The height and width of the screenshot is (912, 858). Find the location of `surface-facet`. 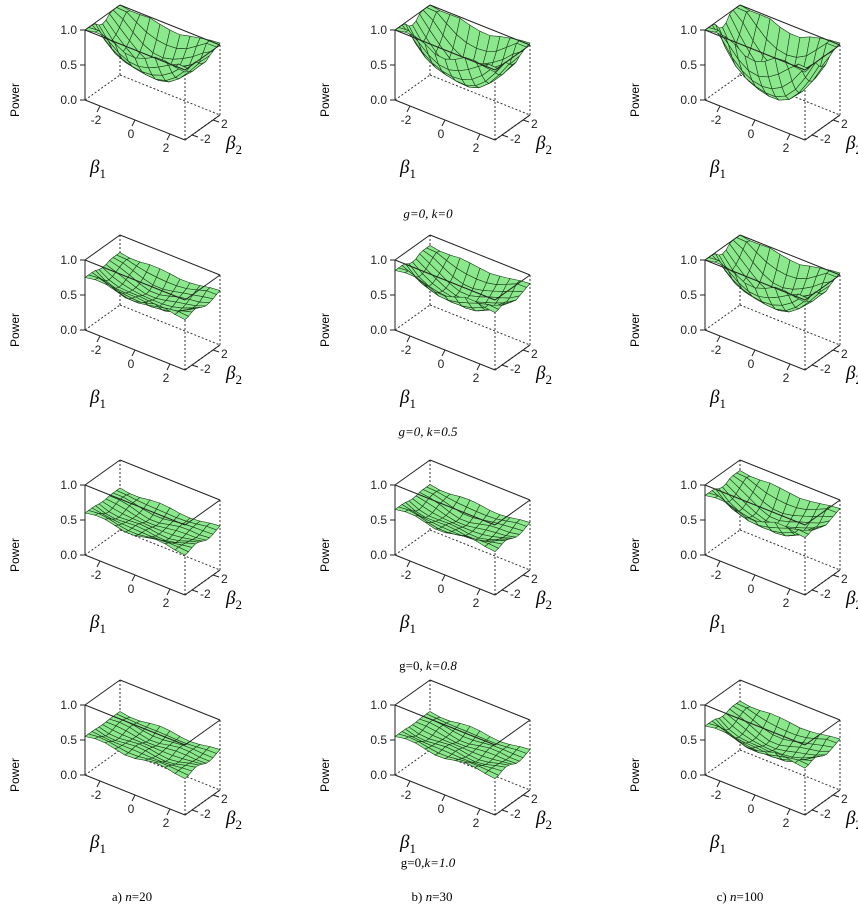

surface-facet is located at coordinates (492, 547).